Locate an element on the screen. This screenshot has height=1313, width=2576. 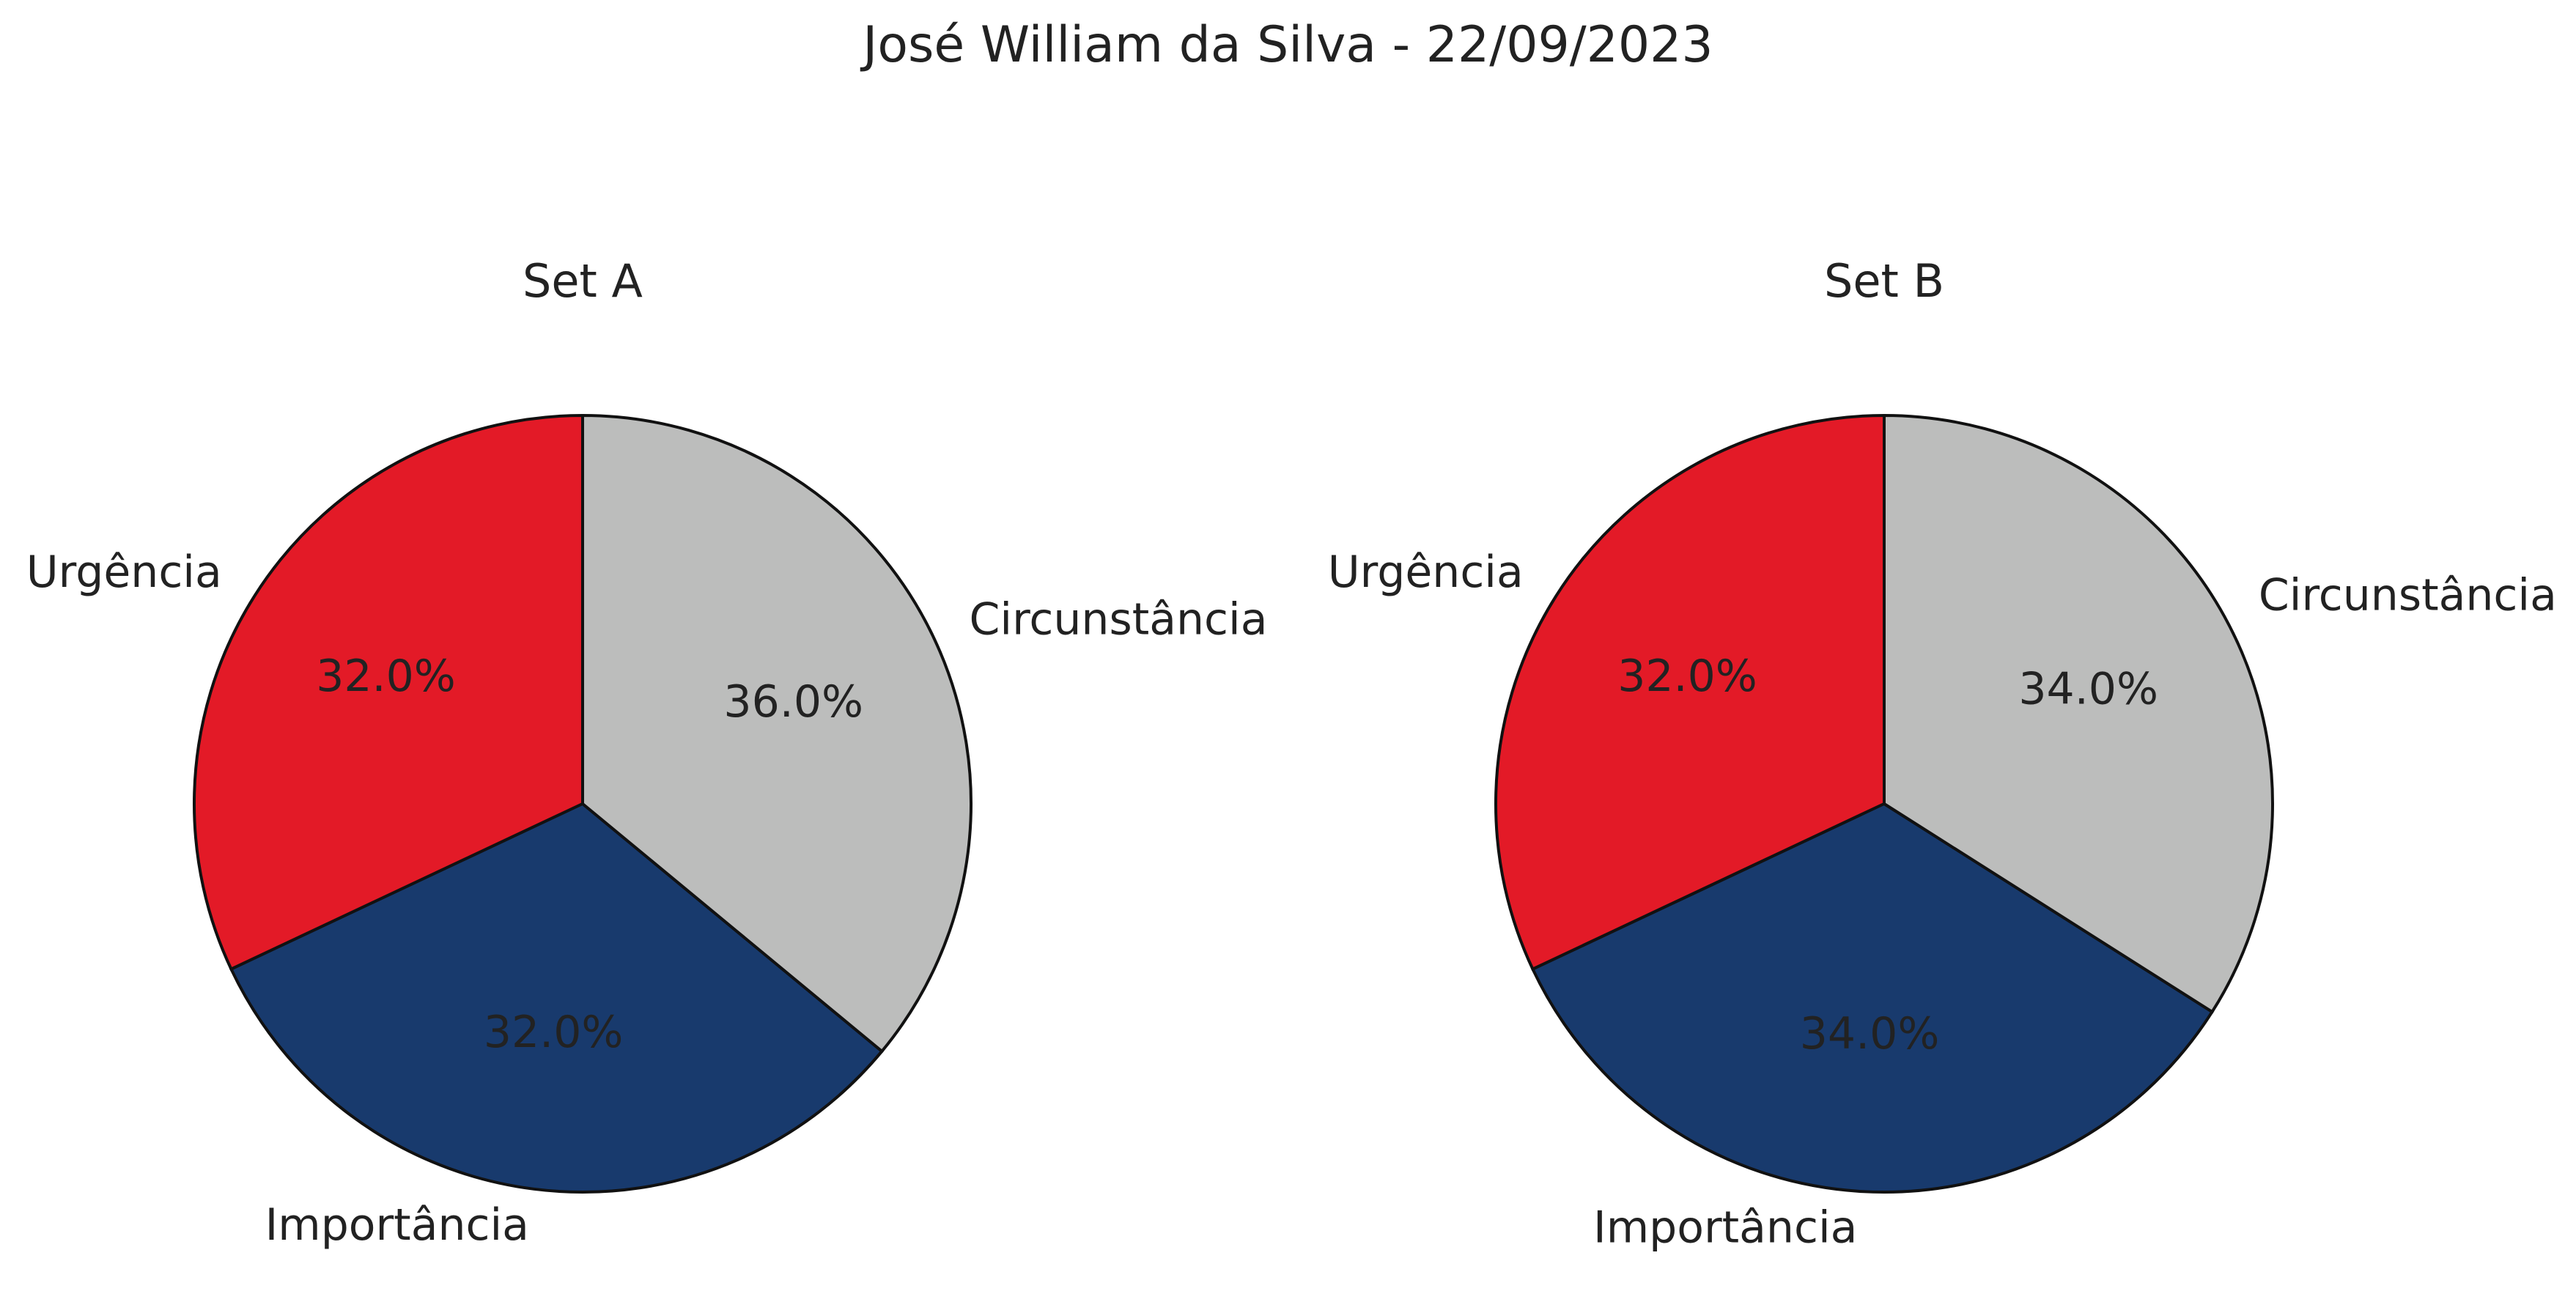
set-b-pct-importancia: 34.0% is located at coordinates (1870, 1033).